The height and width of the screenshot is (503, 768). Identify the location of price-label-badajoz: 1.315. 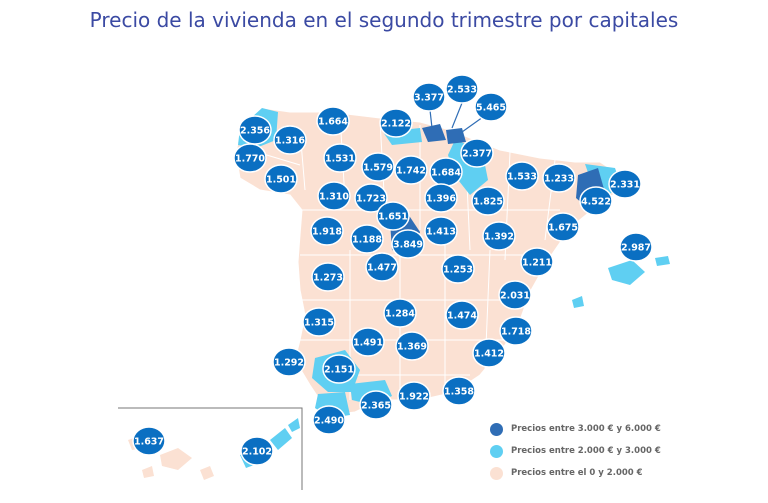
(319, 323).